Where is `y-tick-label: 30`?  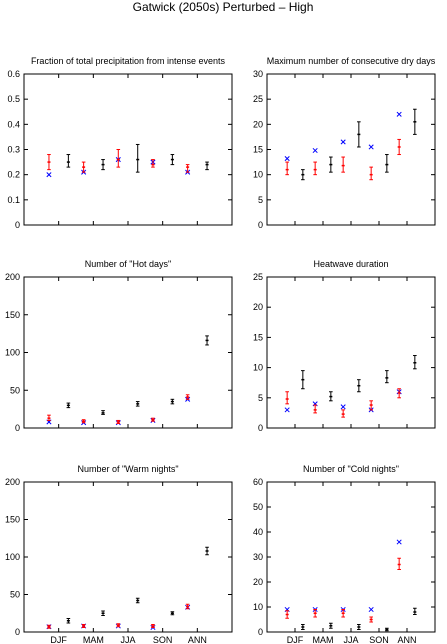 y-tick-label: 30 is located at coordinates (258, 74).